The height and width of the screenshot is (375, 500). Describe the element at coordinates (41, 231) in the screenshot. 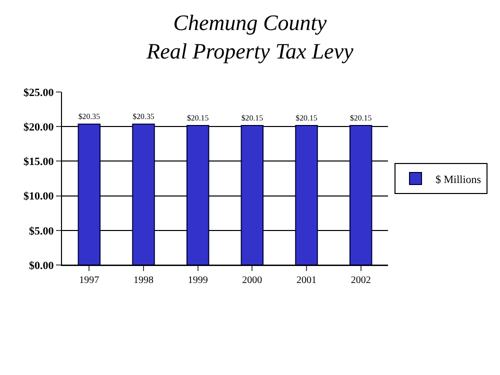

I see `y-tick-label: $5.00` at that location.